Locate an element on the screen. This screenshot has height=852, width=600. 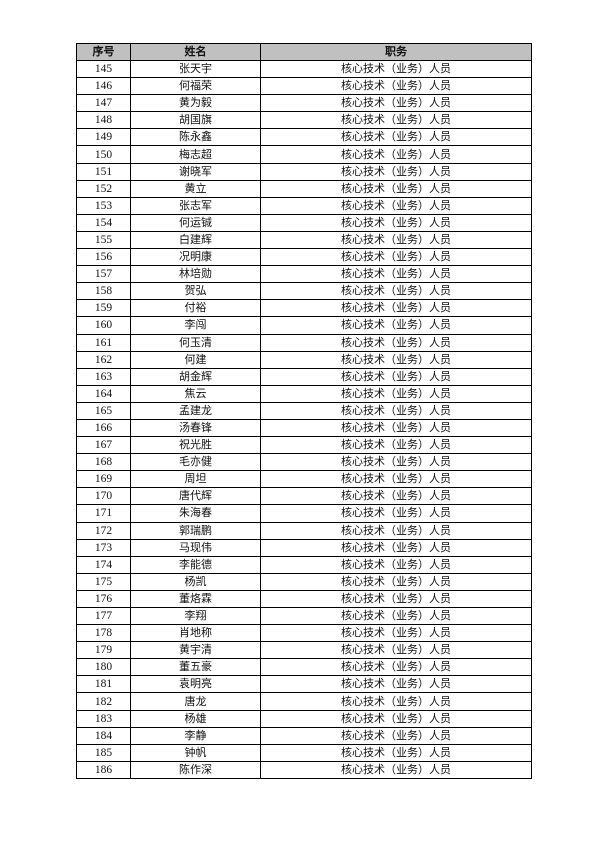
cell-name: 杨雄 is located at coordinates (195, 718).